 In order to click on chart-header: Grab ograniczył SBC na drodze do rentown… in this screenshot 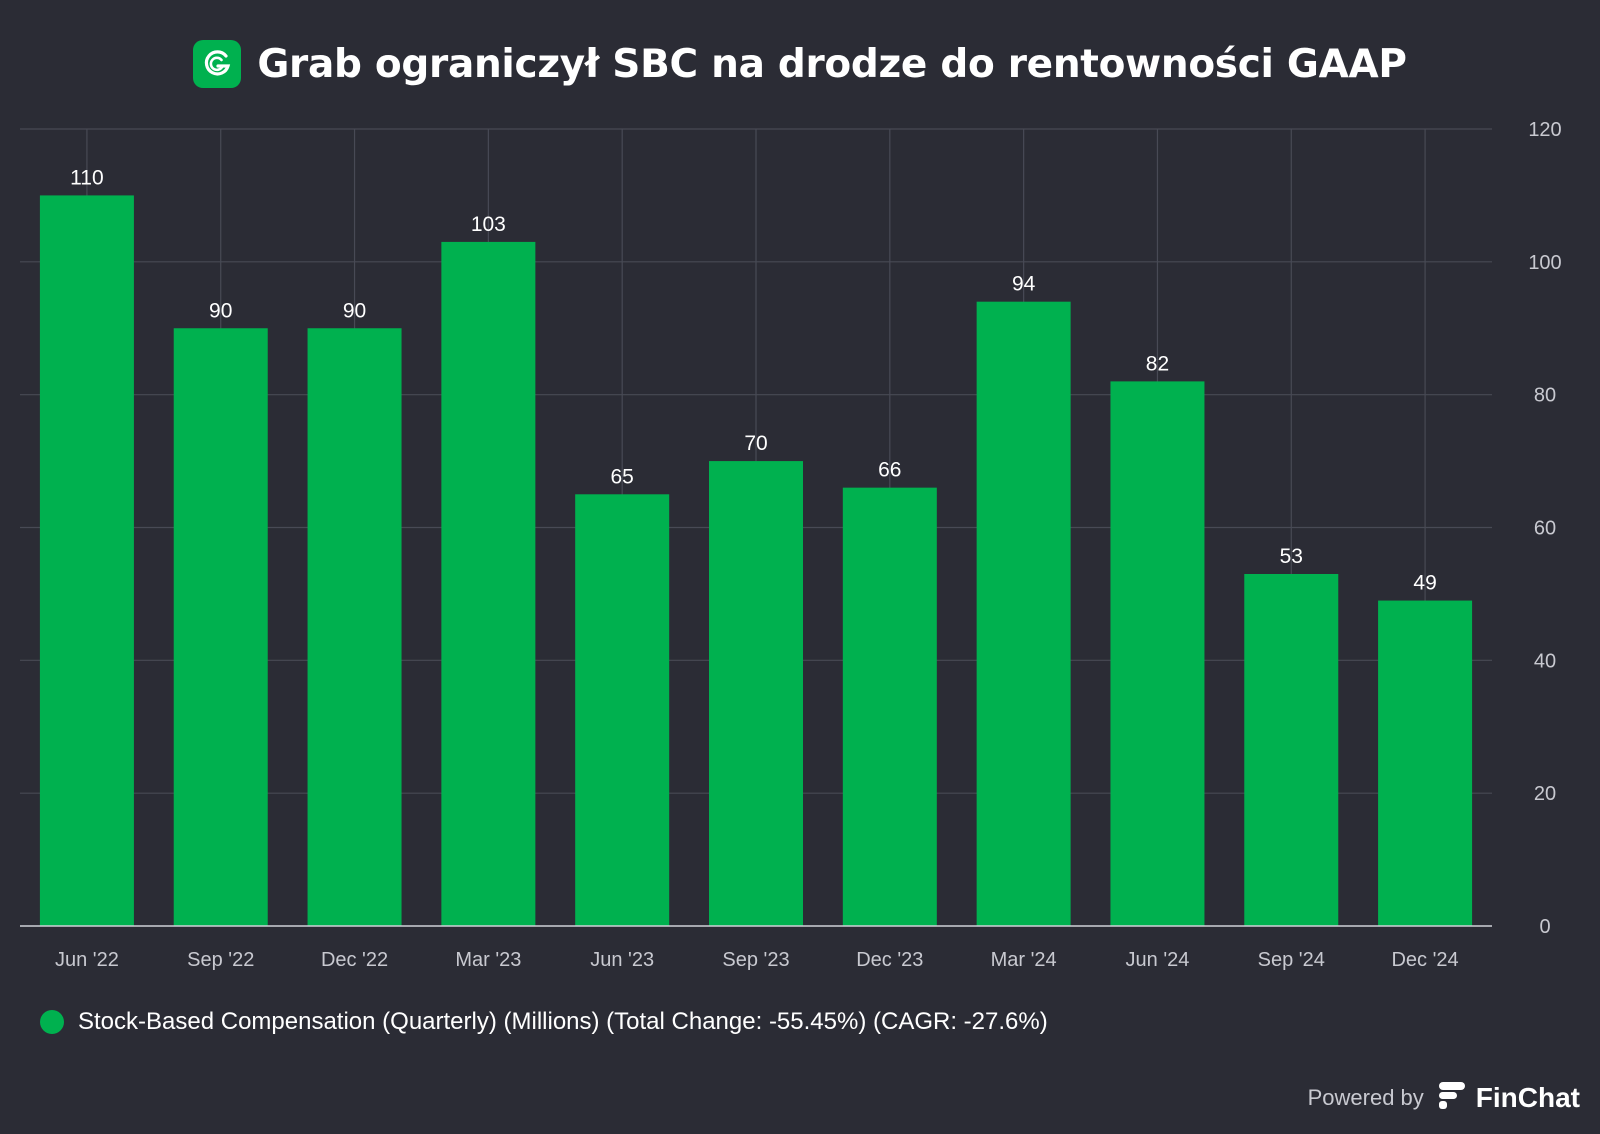, I will do `click(800, 64)`.